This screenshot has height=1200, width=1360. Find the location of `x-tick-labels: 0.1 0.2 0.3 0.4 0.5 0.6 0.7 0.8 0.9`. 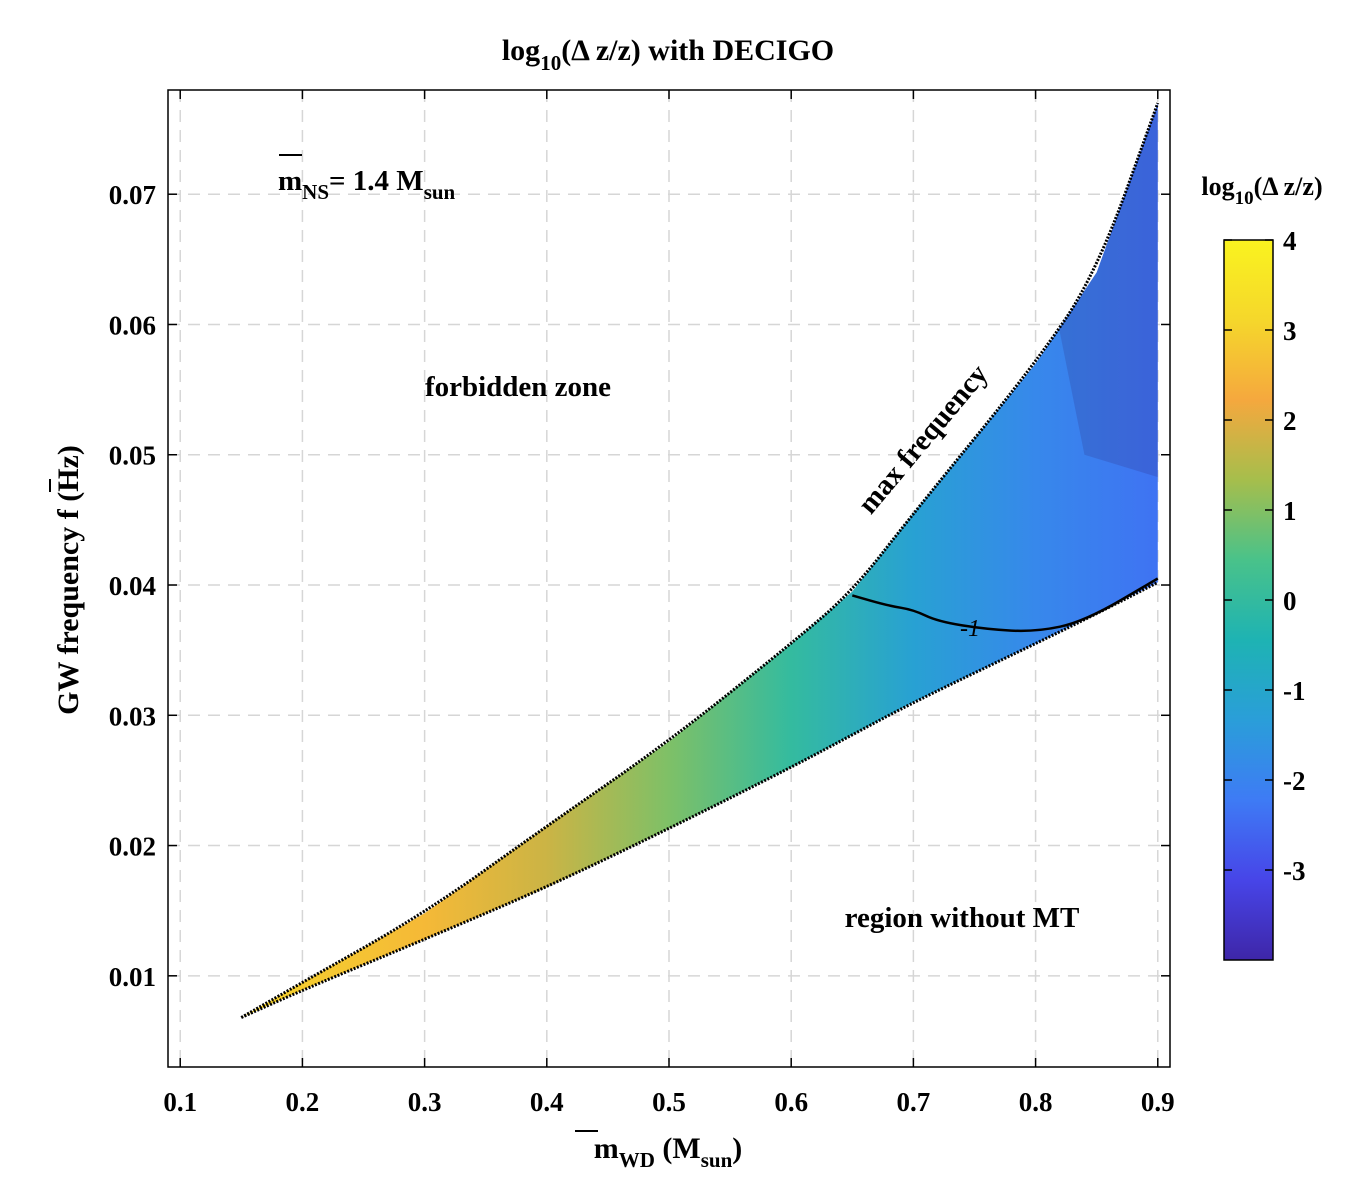

x-tick-labels: 0.1 0.2 0.3 0.4 0.5 0.6 0.7 0.8 0.9 is located at coordinates (668, 1102).